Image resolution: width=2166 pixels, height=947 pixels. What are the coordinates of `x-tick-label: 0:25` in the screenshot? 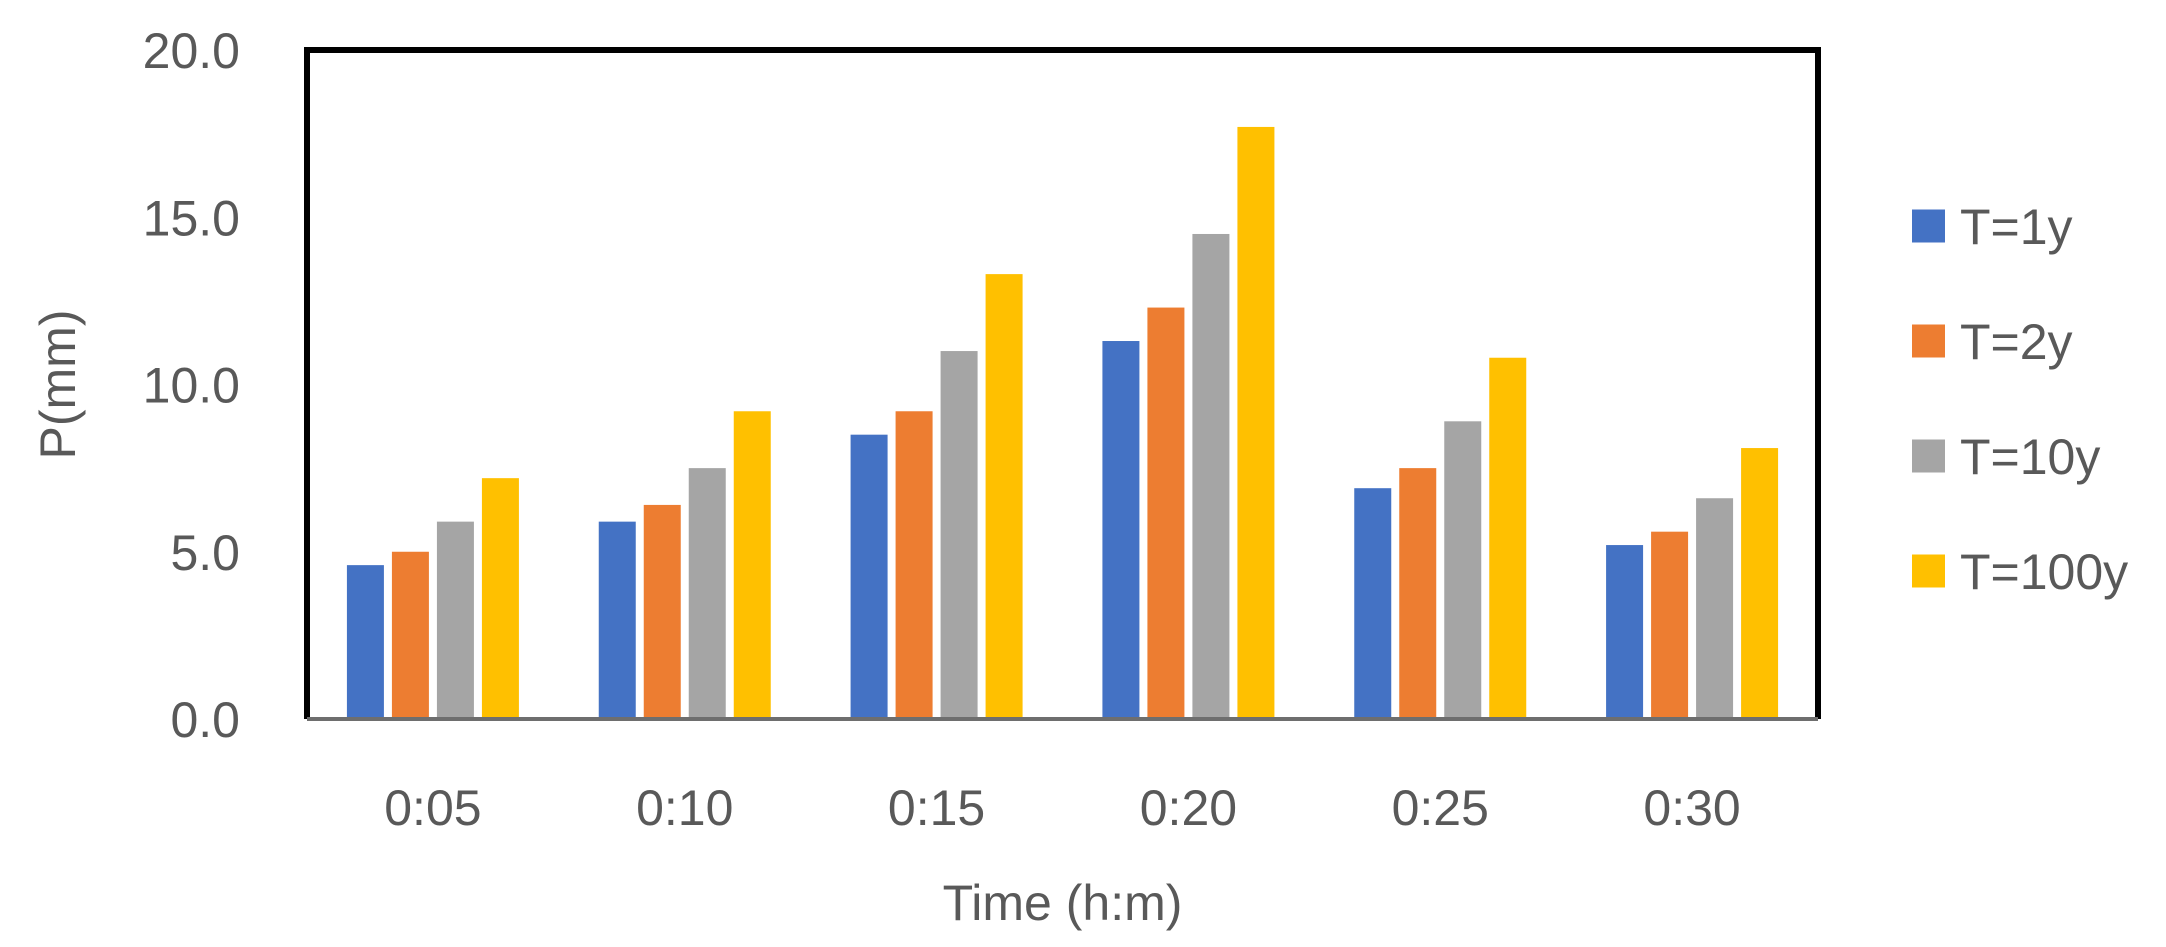 It's located at (1440, 808).